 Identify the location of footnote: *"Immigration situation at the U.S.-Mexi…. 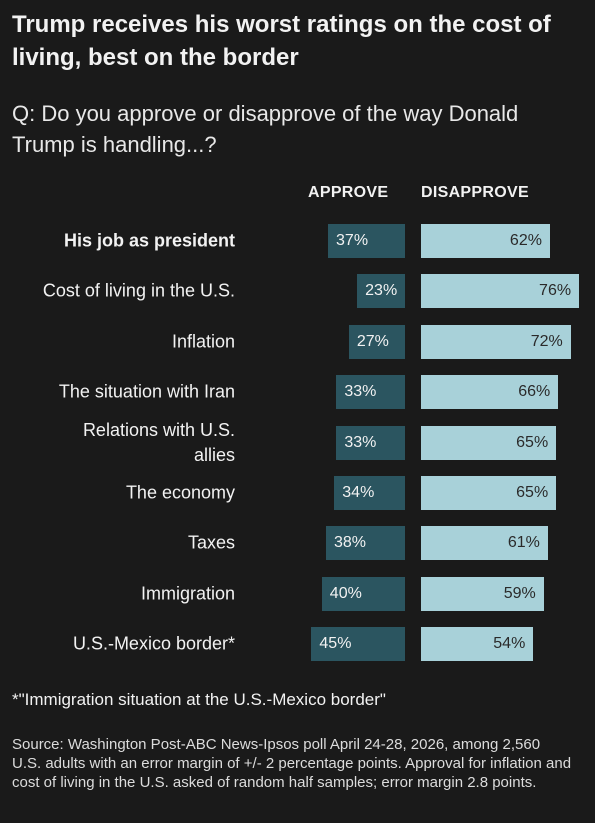
(199, 699).